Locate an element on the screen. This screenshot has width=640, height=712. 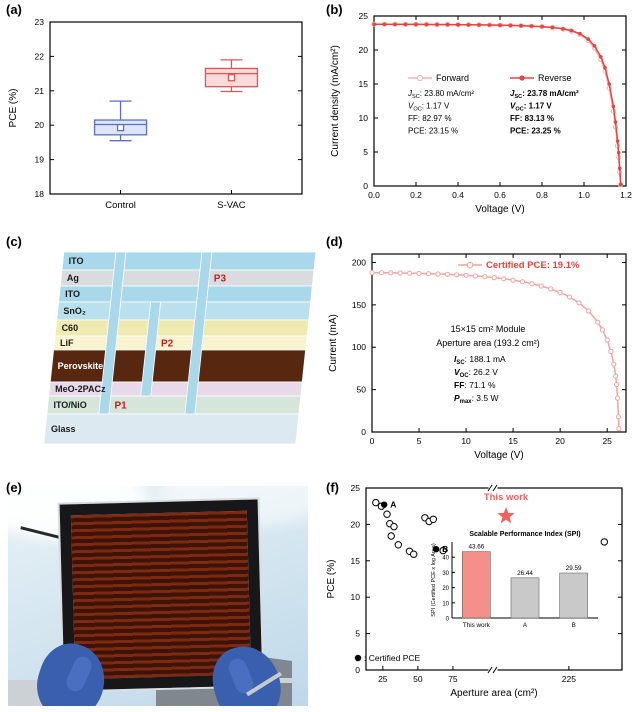
this-work-label: This work is located at coordinates (506, 497).